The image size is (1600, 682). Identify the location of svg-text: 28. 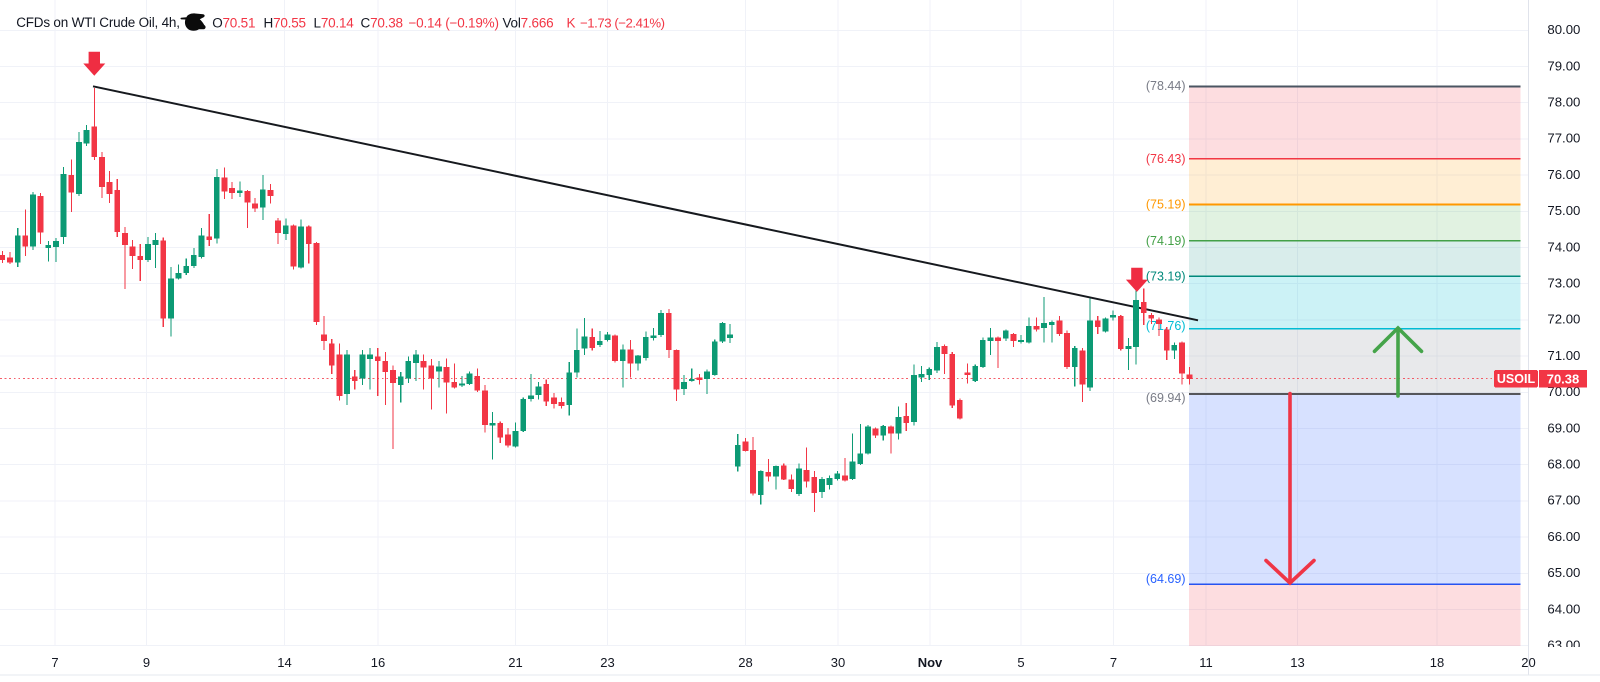
(745, 662).